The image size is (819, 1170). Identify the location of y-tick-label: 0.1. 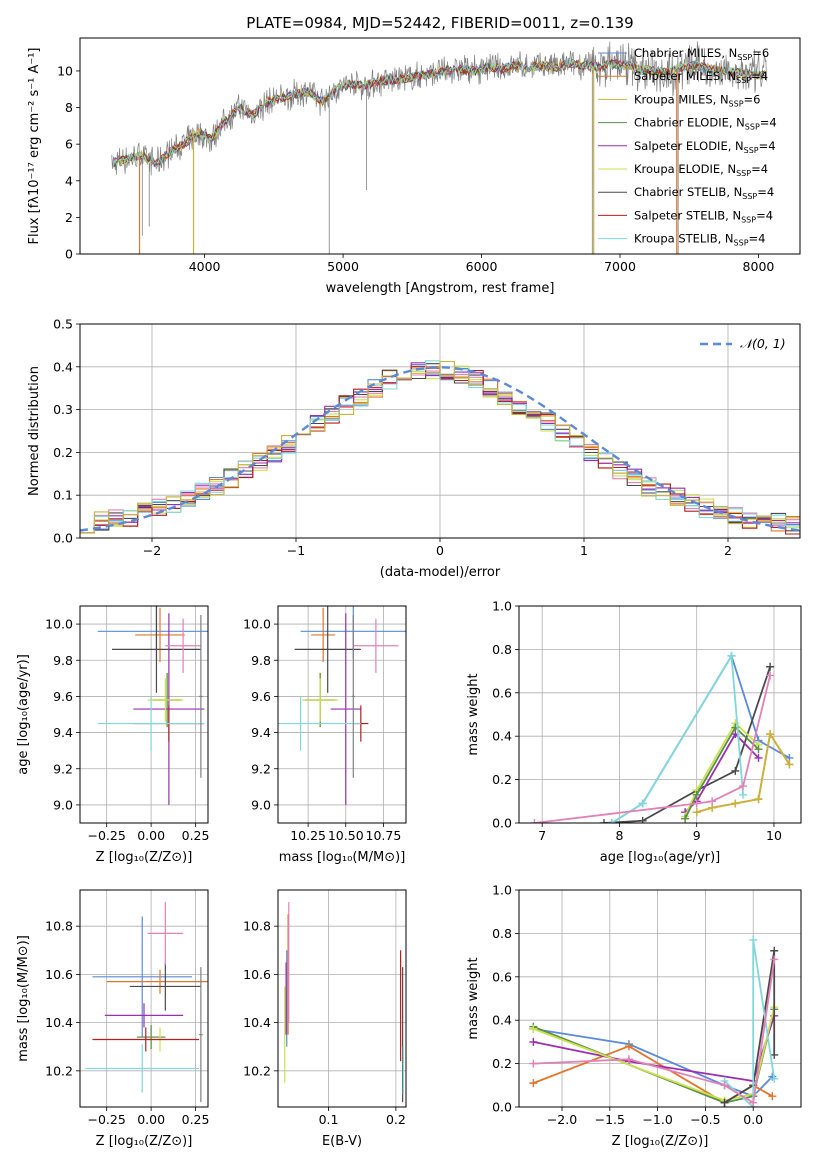
(63, 495).